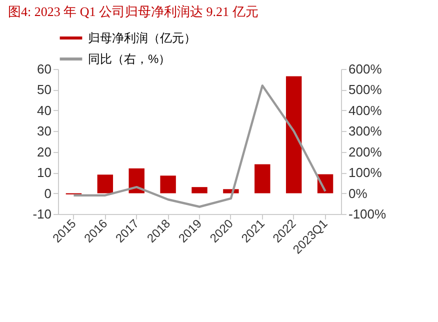 The height and width of the screenshot is (322, 438). I want to click on y-tick-label: -10, so click(42, 214).